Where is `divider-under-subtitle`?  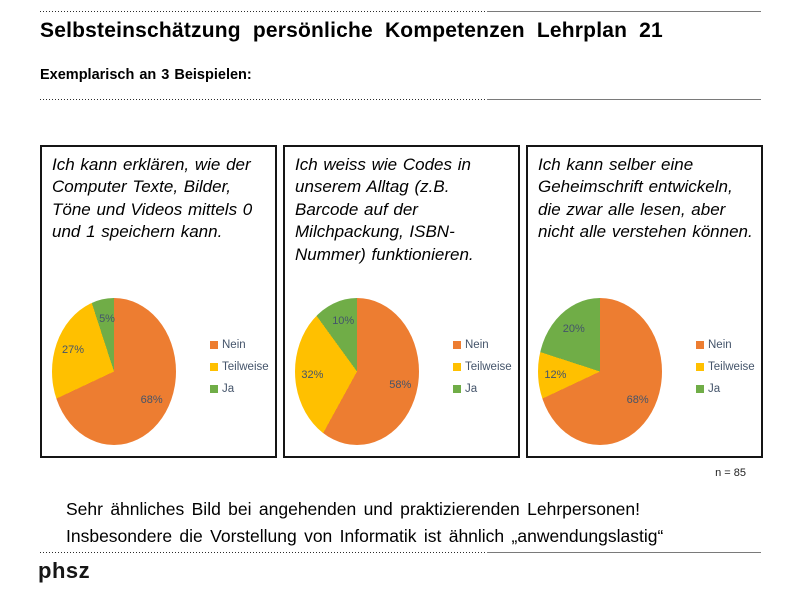
divider-under-subtitle is located at coordinates (400, 99).